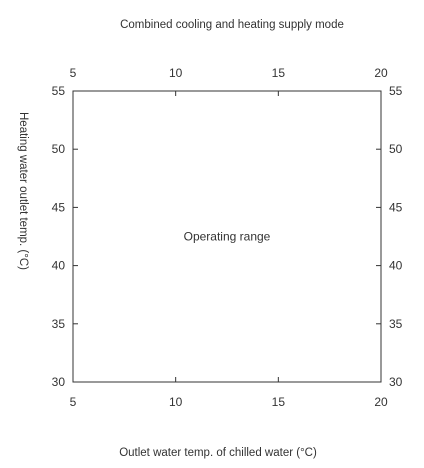  Describe the element at coordinates (389, 236) in the screenshot. I see `right-axis-ticks: 30 35 40 45 50 55` at that location.